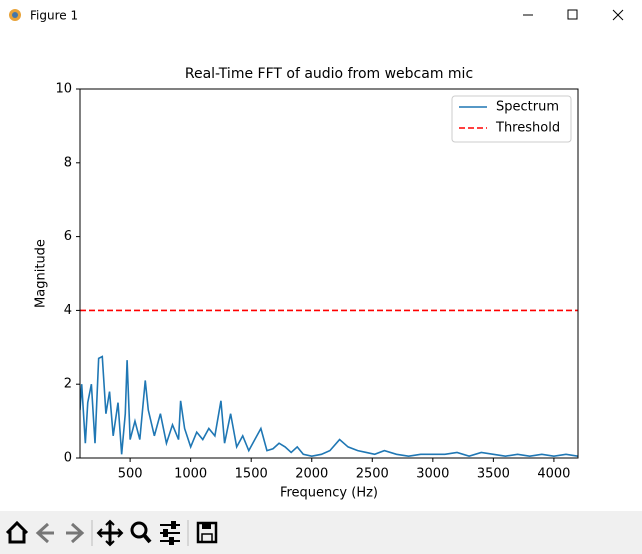 This screenshot has width=642, height=554. Describe the element at coordinates (251, 474) in the screenshot. I see `x-tick-label: 1500` at that location.